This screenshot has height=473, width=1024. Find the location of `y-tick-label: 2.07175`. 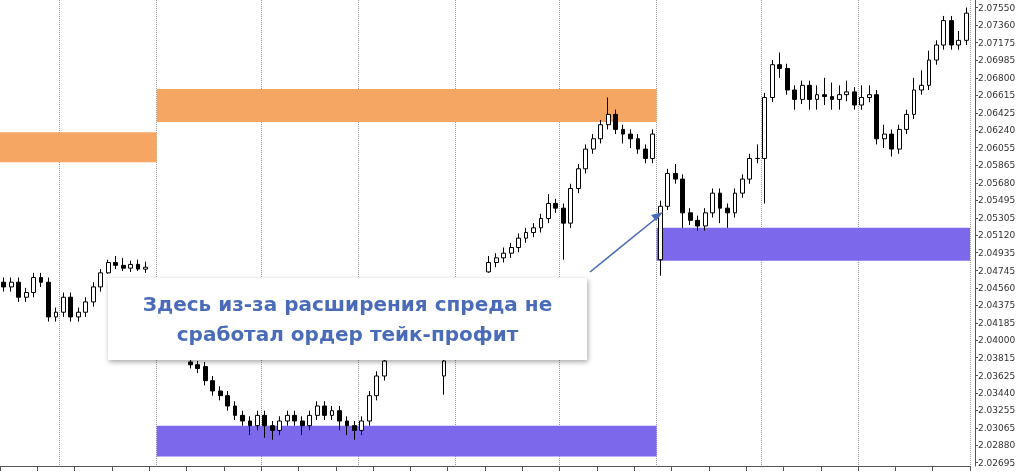

y-tick-label: 2.07175 is located at coordinates (997, 42).